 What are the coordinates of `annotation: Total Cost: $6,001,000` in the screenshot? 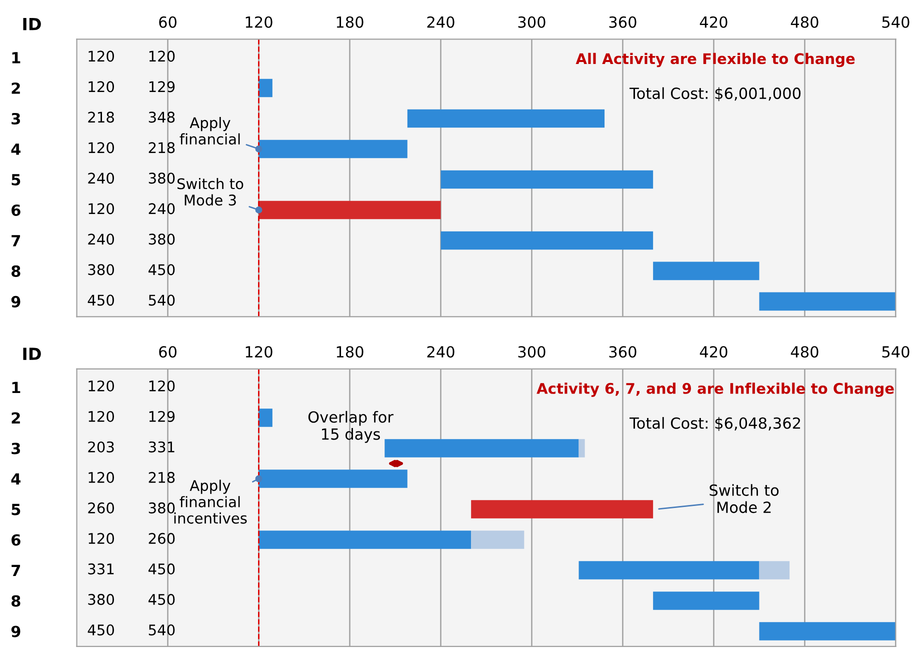 It's located at (715, 94).